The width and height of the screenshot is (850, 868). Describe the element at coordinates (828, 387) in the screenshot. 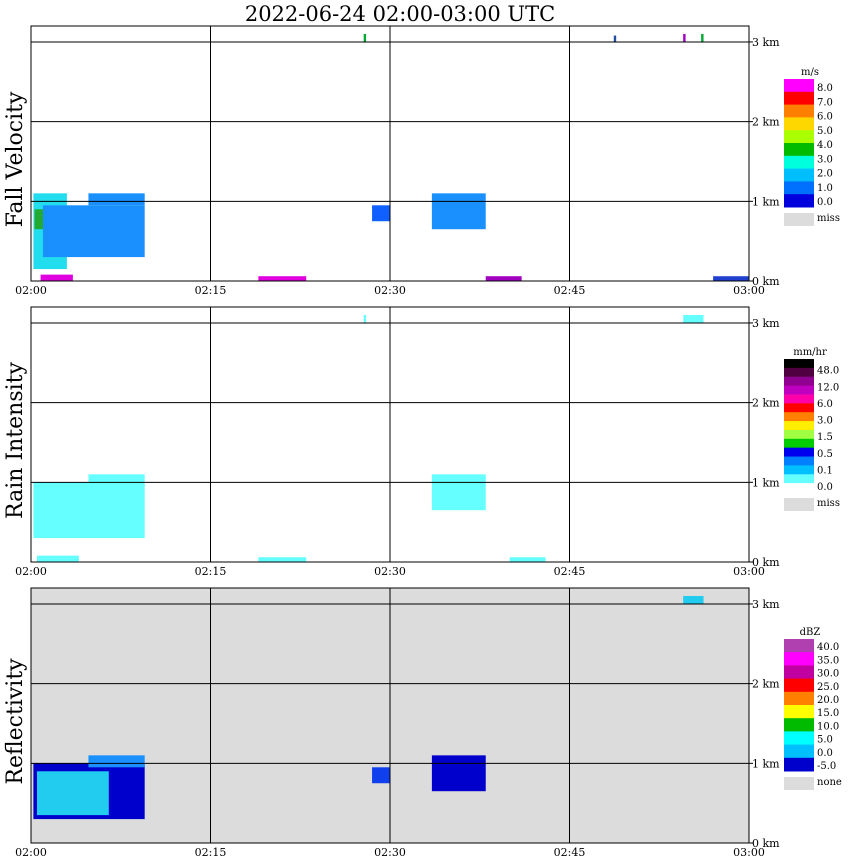

I see `colorbar-label: 12.0` at that location.